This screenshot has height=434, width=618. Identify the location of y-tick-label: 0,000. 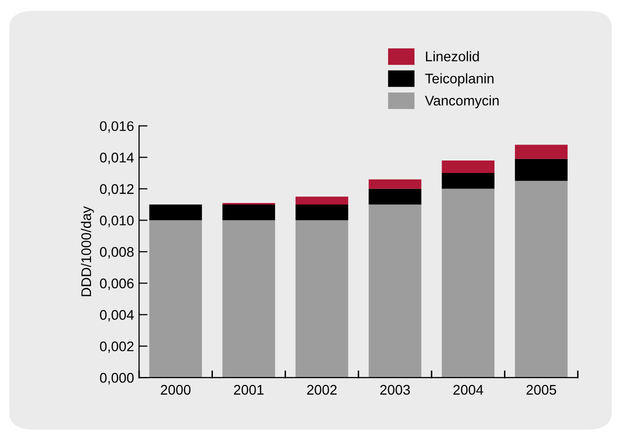
(117, 378).